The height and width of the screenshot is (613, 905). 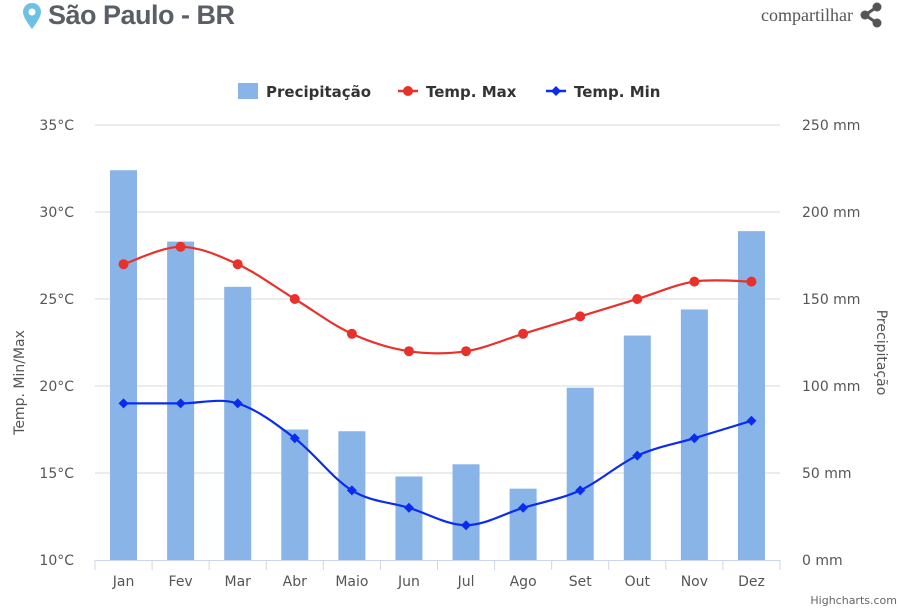 I want to click on left-tick-label: 35°C, so click(x=56, y=126).